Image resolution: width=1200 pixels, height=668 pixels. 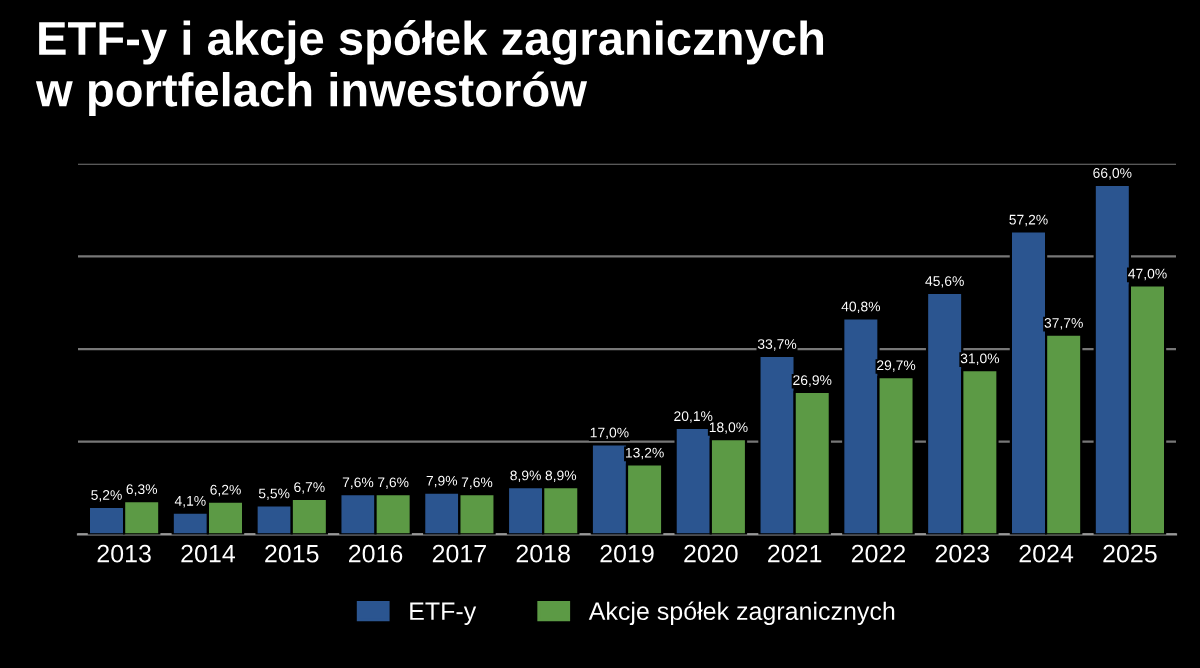 I want to click on x-tick-label: 2013, so click(x=124, y=553).